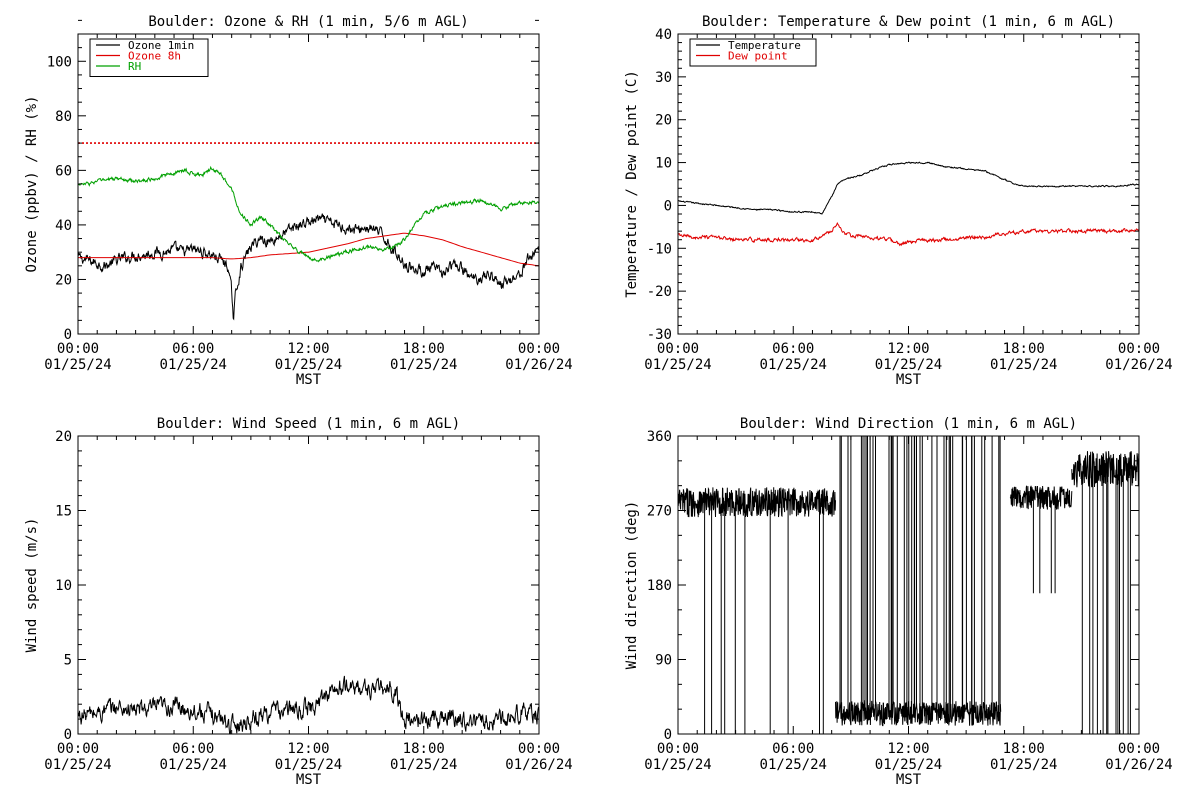 The height and width of the screenshot is (804, 1200). Describe the element at coordinates (63, 586) in the screenshot. I see `y-tick-label: 10` at that location.